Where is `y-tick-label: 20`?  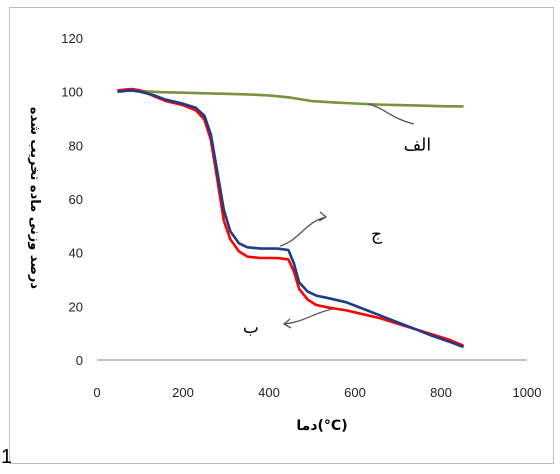
y-tick-label: 20 is located at coordinates (76, 306).